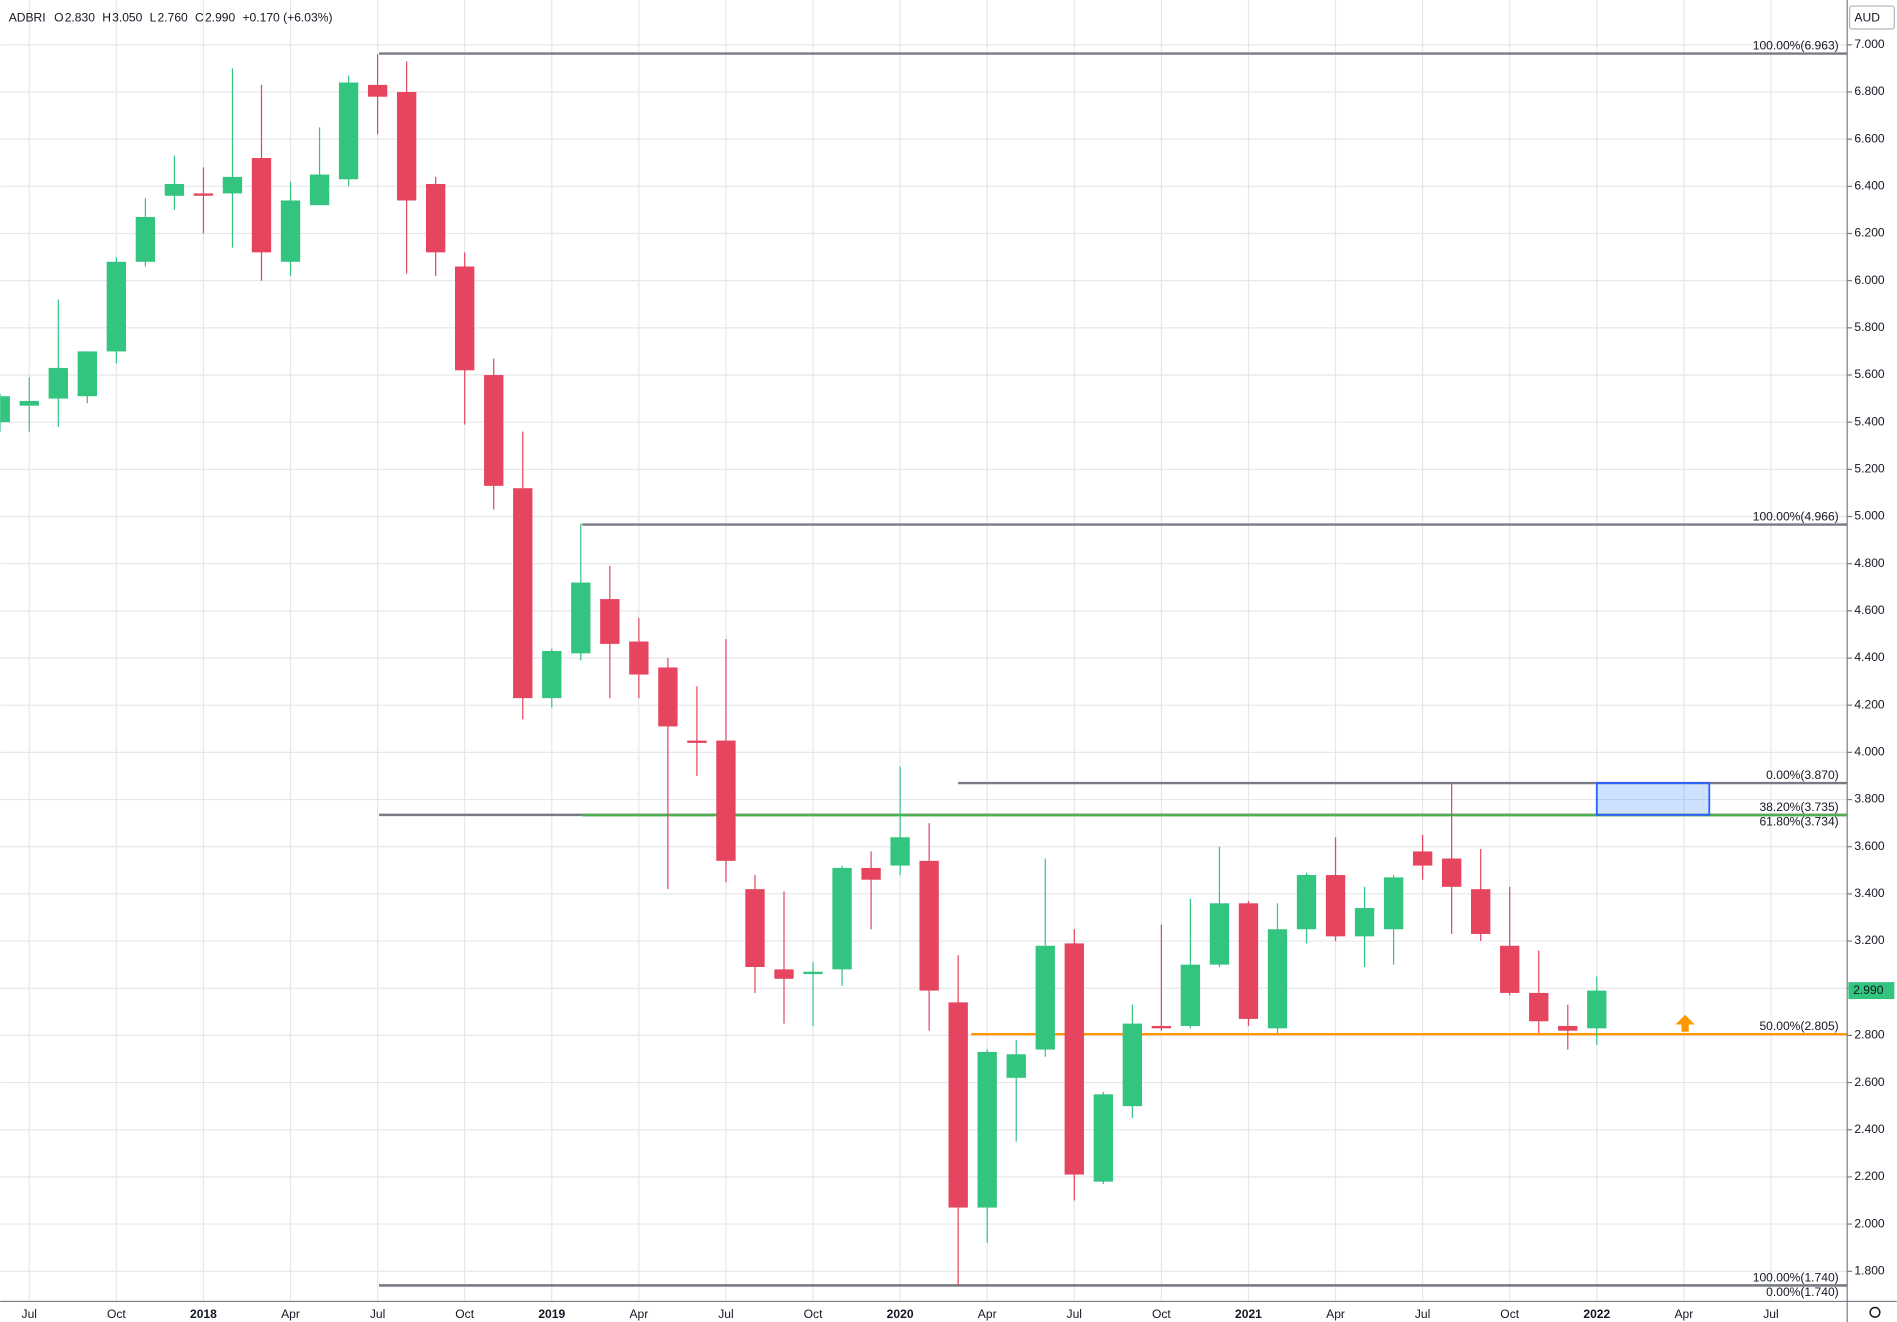 This screenshot has height=1322, width=1897. What do you see at coordinates (80, 17) in the screenshot?
I see `ohlc-value: 2.830` at bounding box center [80, 17].